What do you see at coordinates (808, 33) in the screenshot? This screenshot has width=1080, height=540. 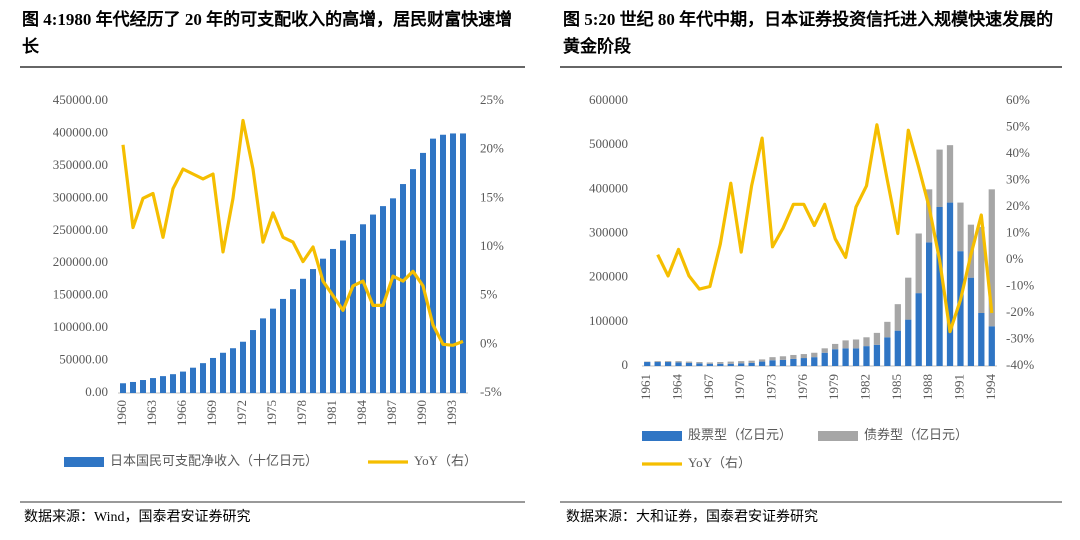 I see `chart-title: 图 5:20 世纪 80 年代中期，日本证券投资信托进入规模快速发展的黄金阶段` at bounding box center [808, 33].